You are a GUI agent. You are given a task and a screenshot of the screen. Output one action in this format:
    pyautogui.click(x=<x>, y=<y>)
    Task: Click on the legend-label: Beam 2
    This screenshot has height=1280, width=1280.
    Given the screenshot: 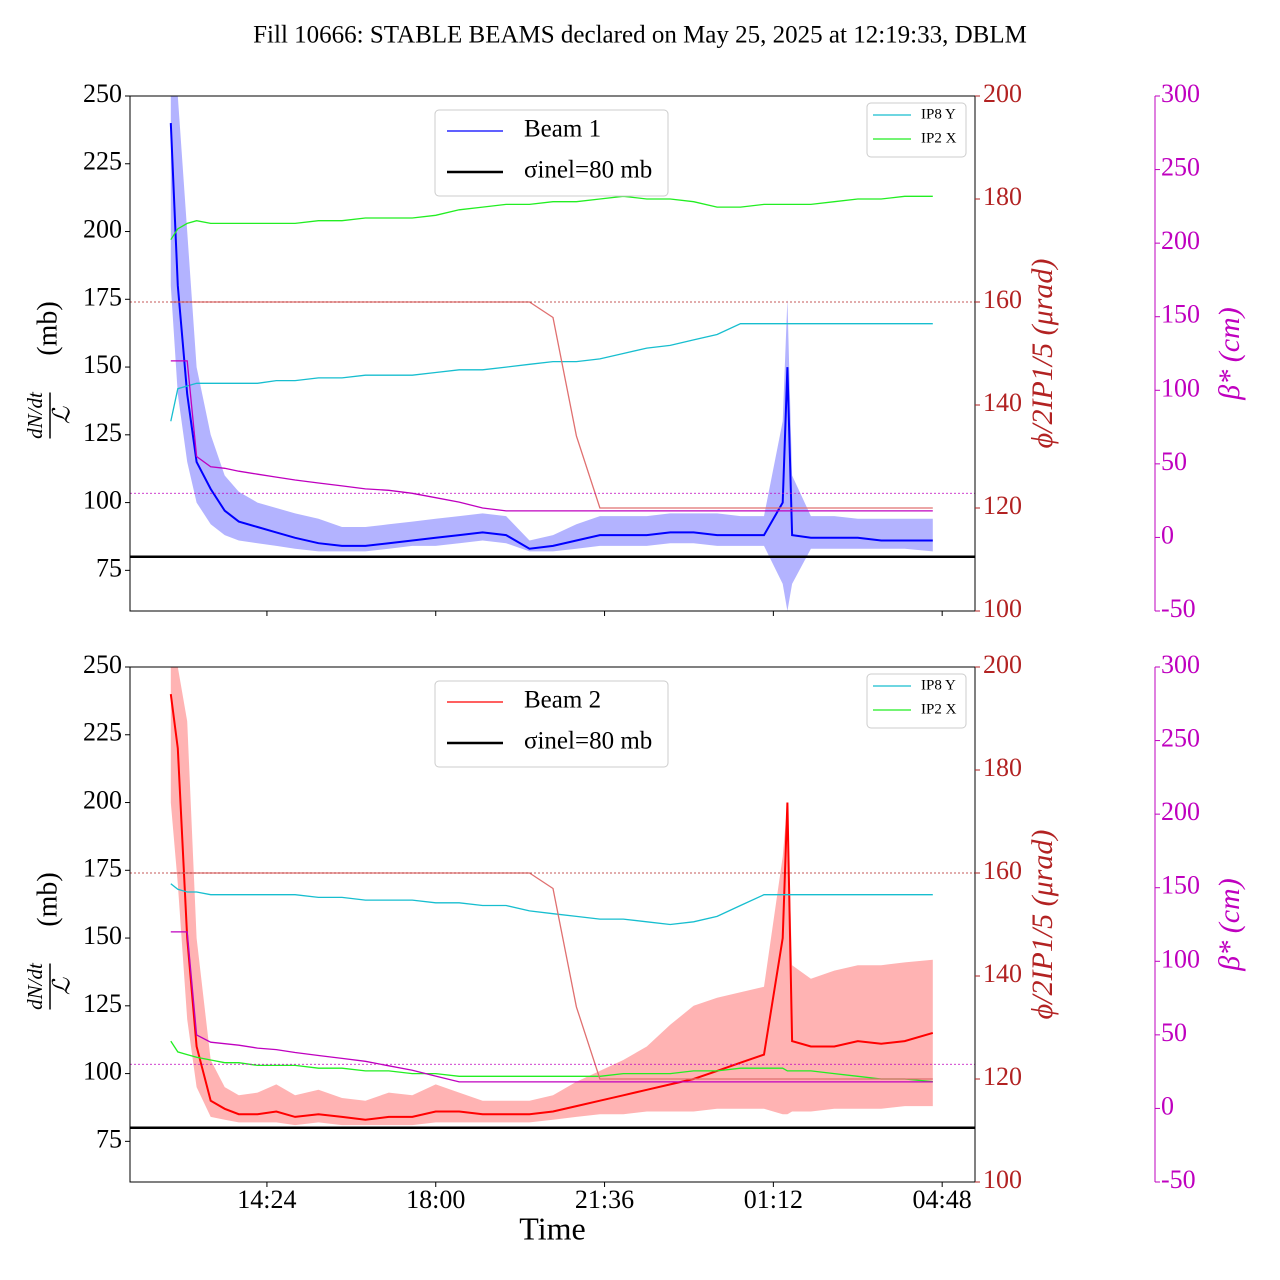 What is the action you would take?
    pyautogui.click(x=562, y=700)
    